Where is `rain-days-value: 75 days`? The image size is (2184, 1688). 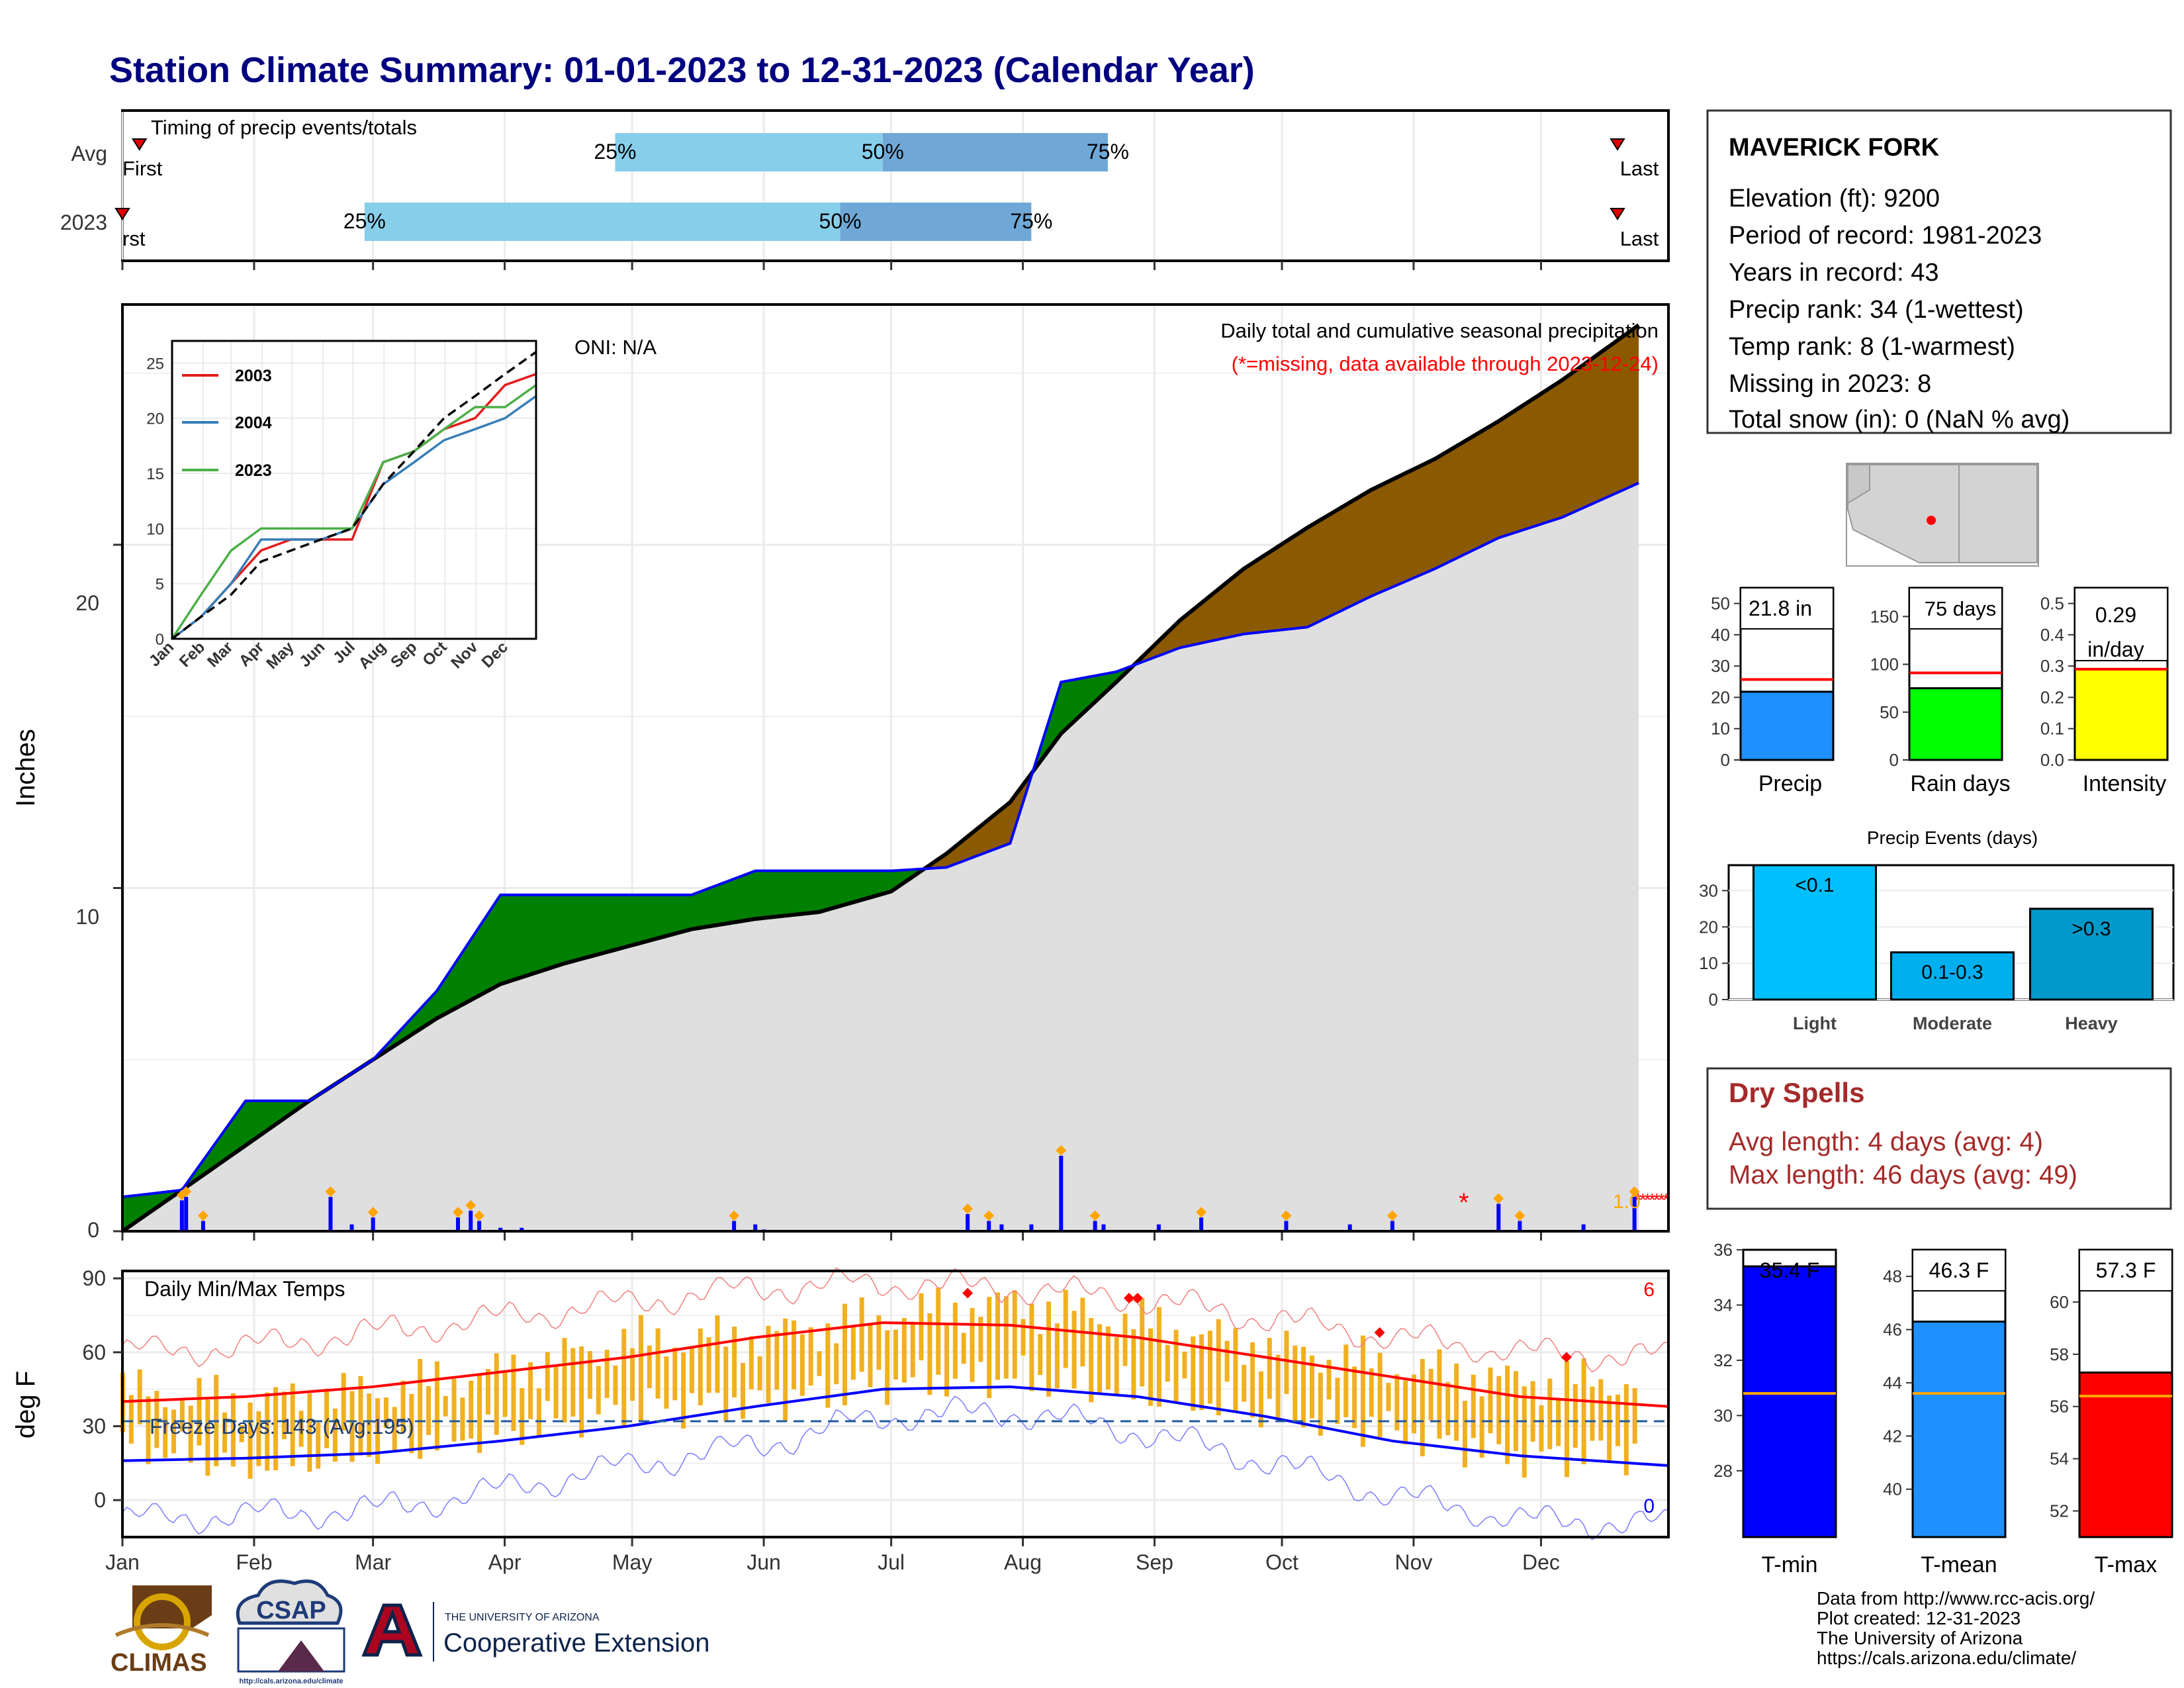 rain-days-value: 75 days is located at coordinates (1961, 608).